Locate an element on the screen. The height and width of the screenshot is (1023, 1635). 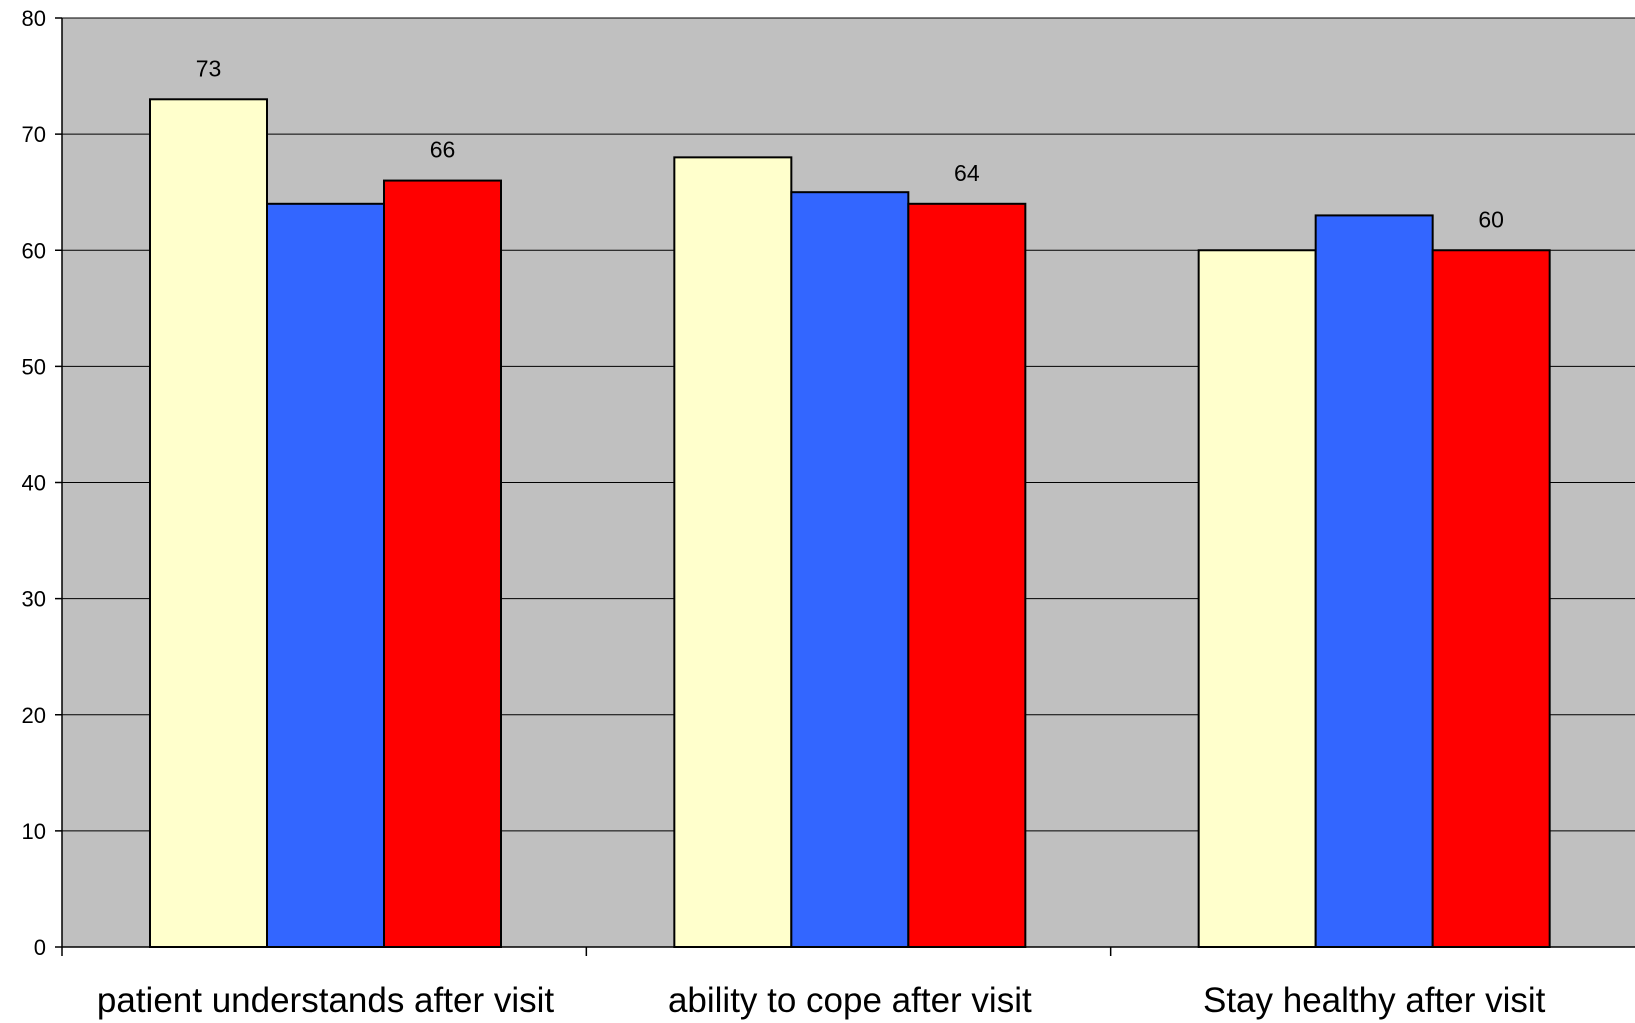
y-tick-label: 20 is located at coordinates (34, 715).